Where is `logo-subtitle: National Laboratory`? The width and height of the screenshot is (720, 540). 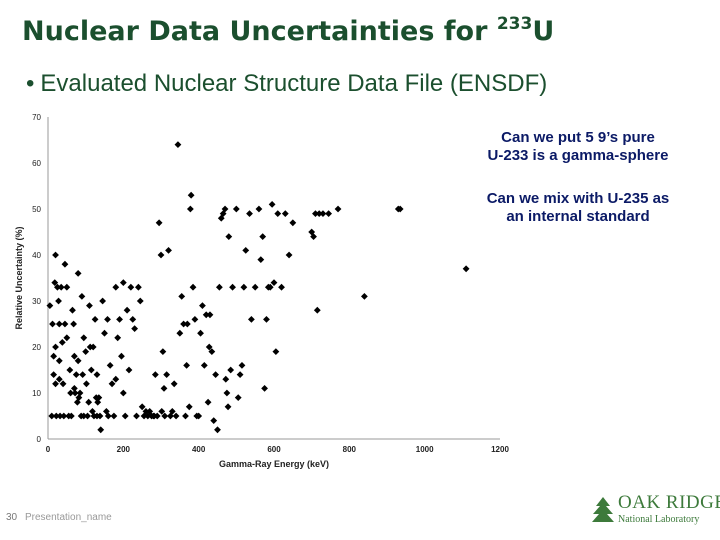 logo-subtitle: National Laboratory is located at coordinates (659, 519).